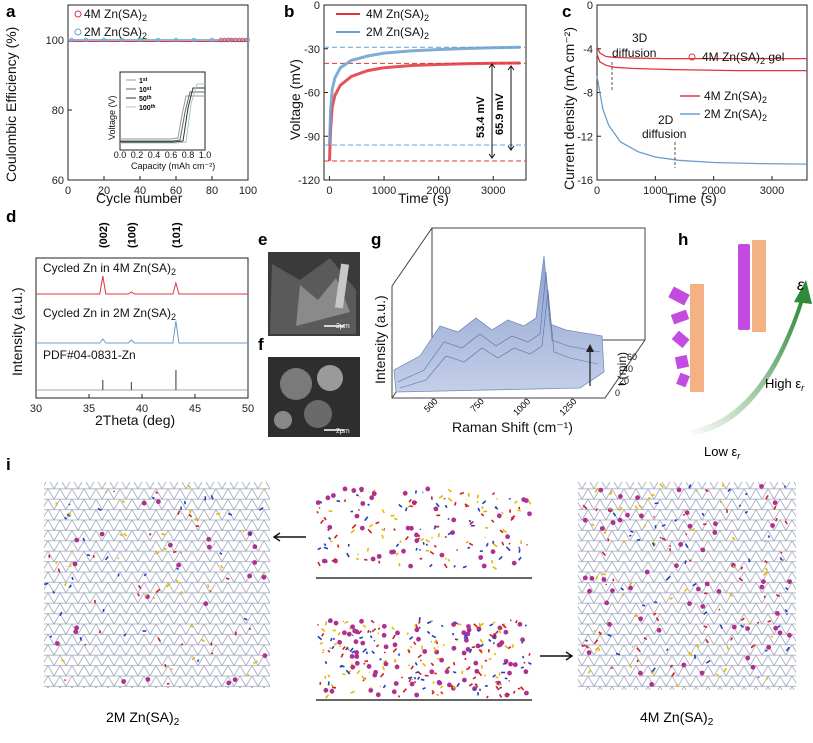 This screenshot has width=813, height=743. I want to click on inset-x-tick: 0.0, so click(120, 155).